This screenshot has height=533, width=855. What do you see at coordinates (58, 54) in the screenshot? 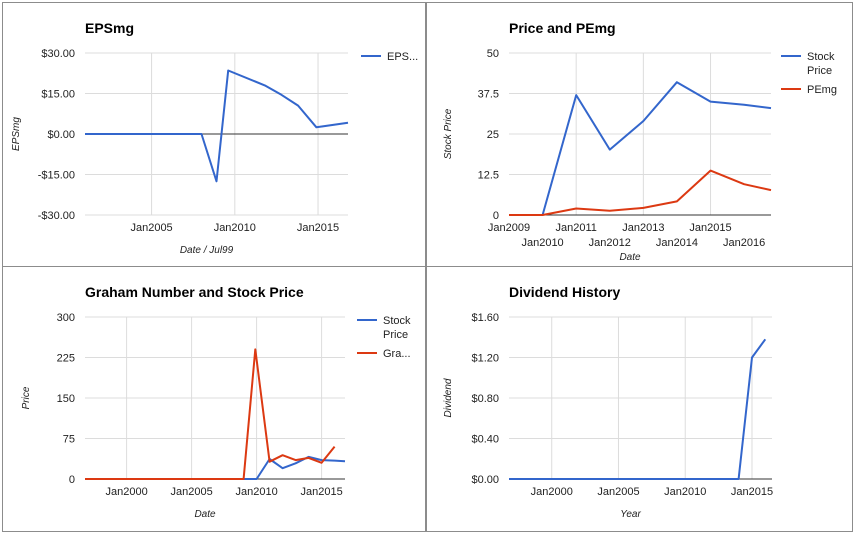
I see `y-tick-label: $30.00` at bounding box center [58, 54].